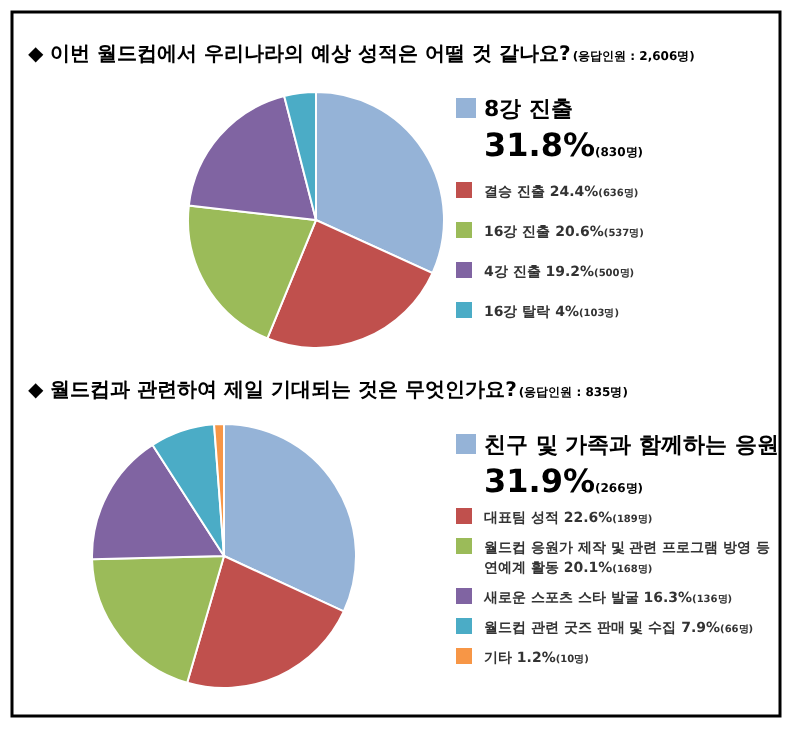 Image resolution: width=800 pixels, height=730 pixels. Describe the element at coordinates (528, 109) in the screenshot. I see `legend-label: 8강 진출` at that location.